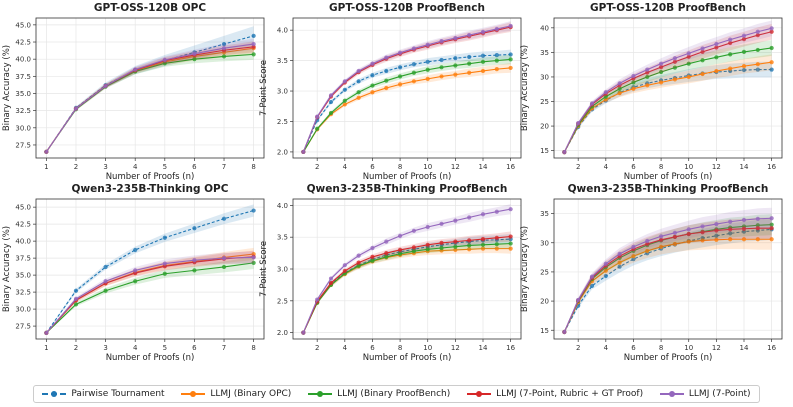  I want to click on y-axis-label: Binary Accuracy (%), so click(525, 269).